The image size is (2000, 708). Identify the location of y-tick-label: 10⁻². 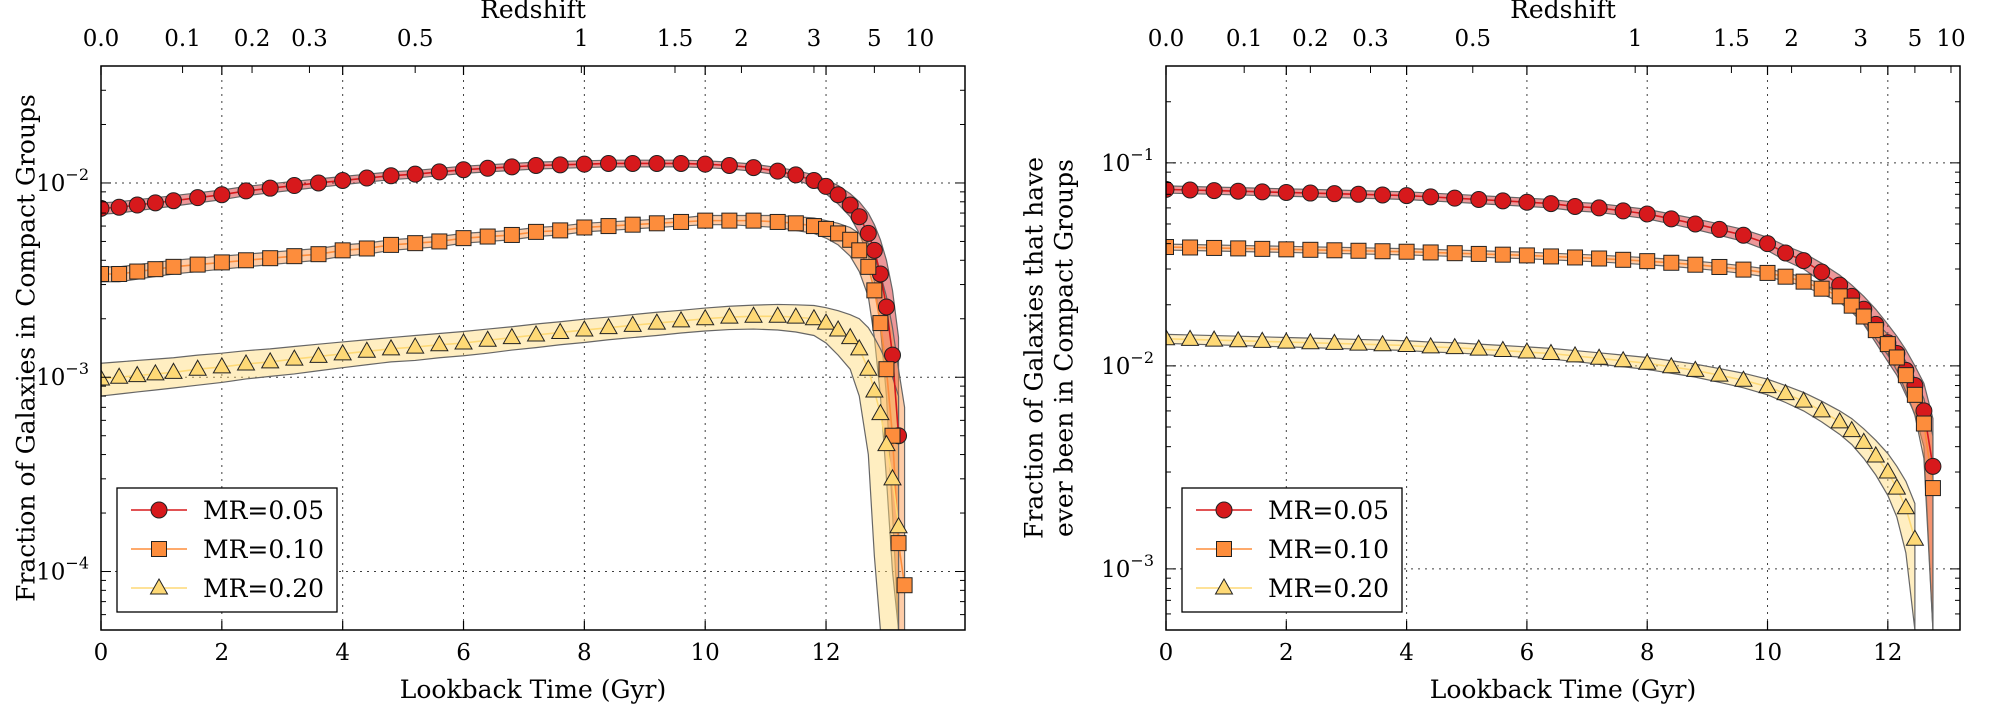
(62, 181).